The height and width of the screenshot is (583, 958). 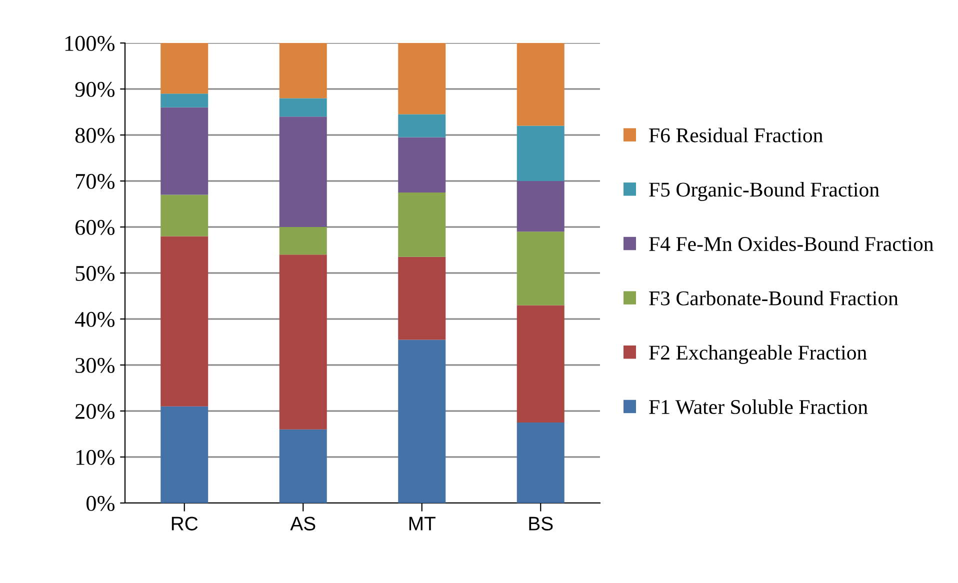 What do you see at coordinates (95, 135) in the screenshot?
I see `y-tick-label: 80%` at bounding box center [95, 135].